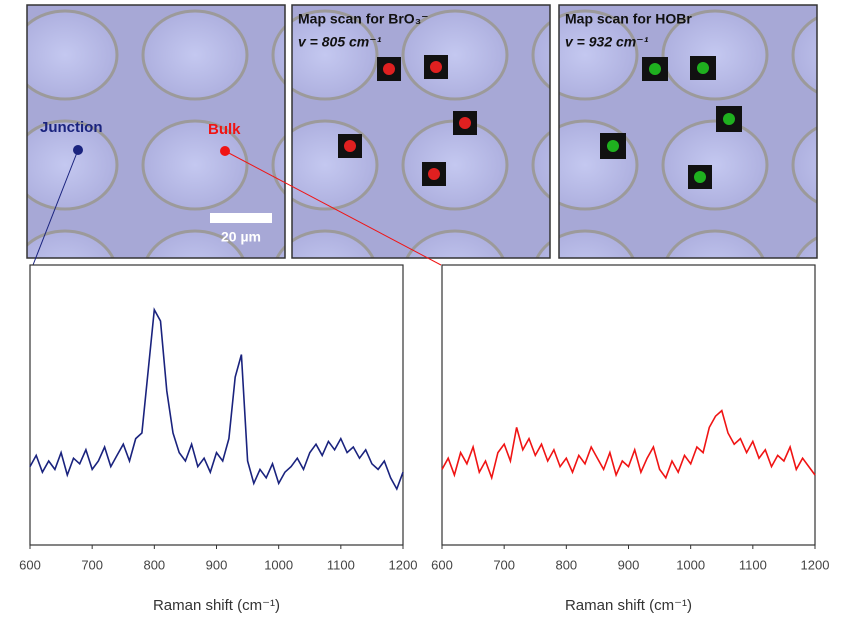  Describe the element at coordinates (71, 127) in the screenshot. I see `junction-label: Junction` at that location.